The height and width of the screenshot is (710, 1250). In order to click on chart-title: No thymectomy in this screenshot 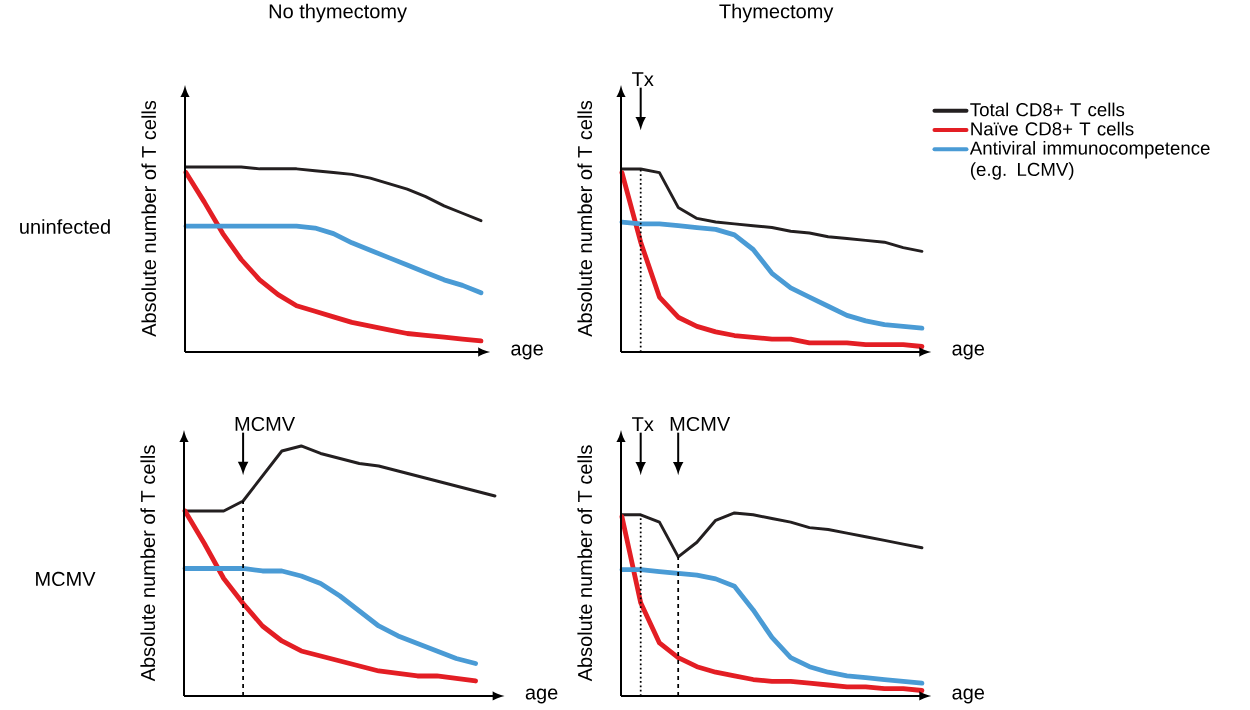, I will do `click(338, 13)`.